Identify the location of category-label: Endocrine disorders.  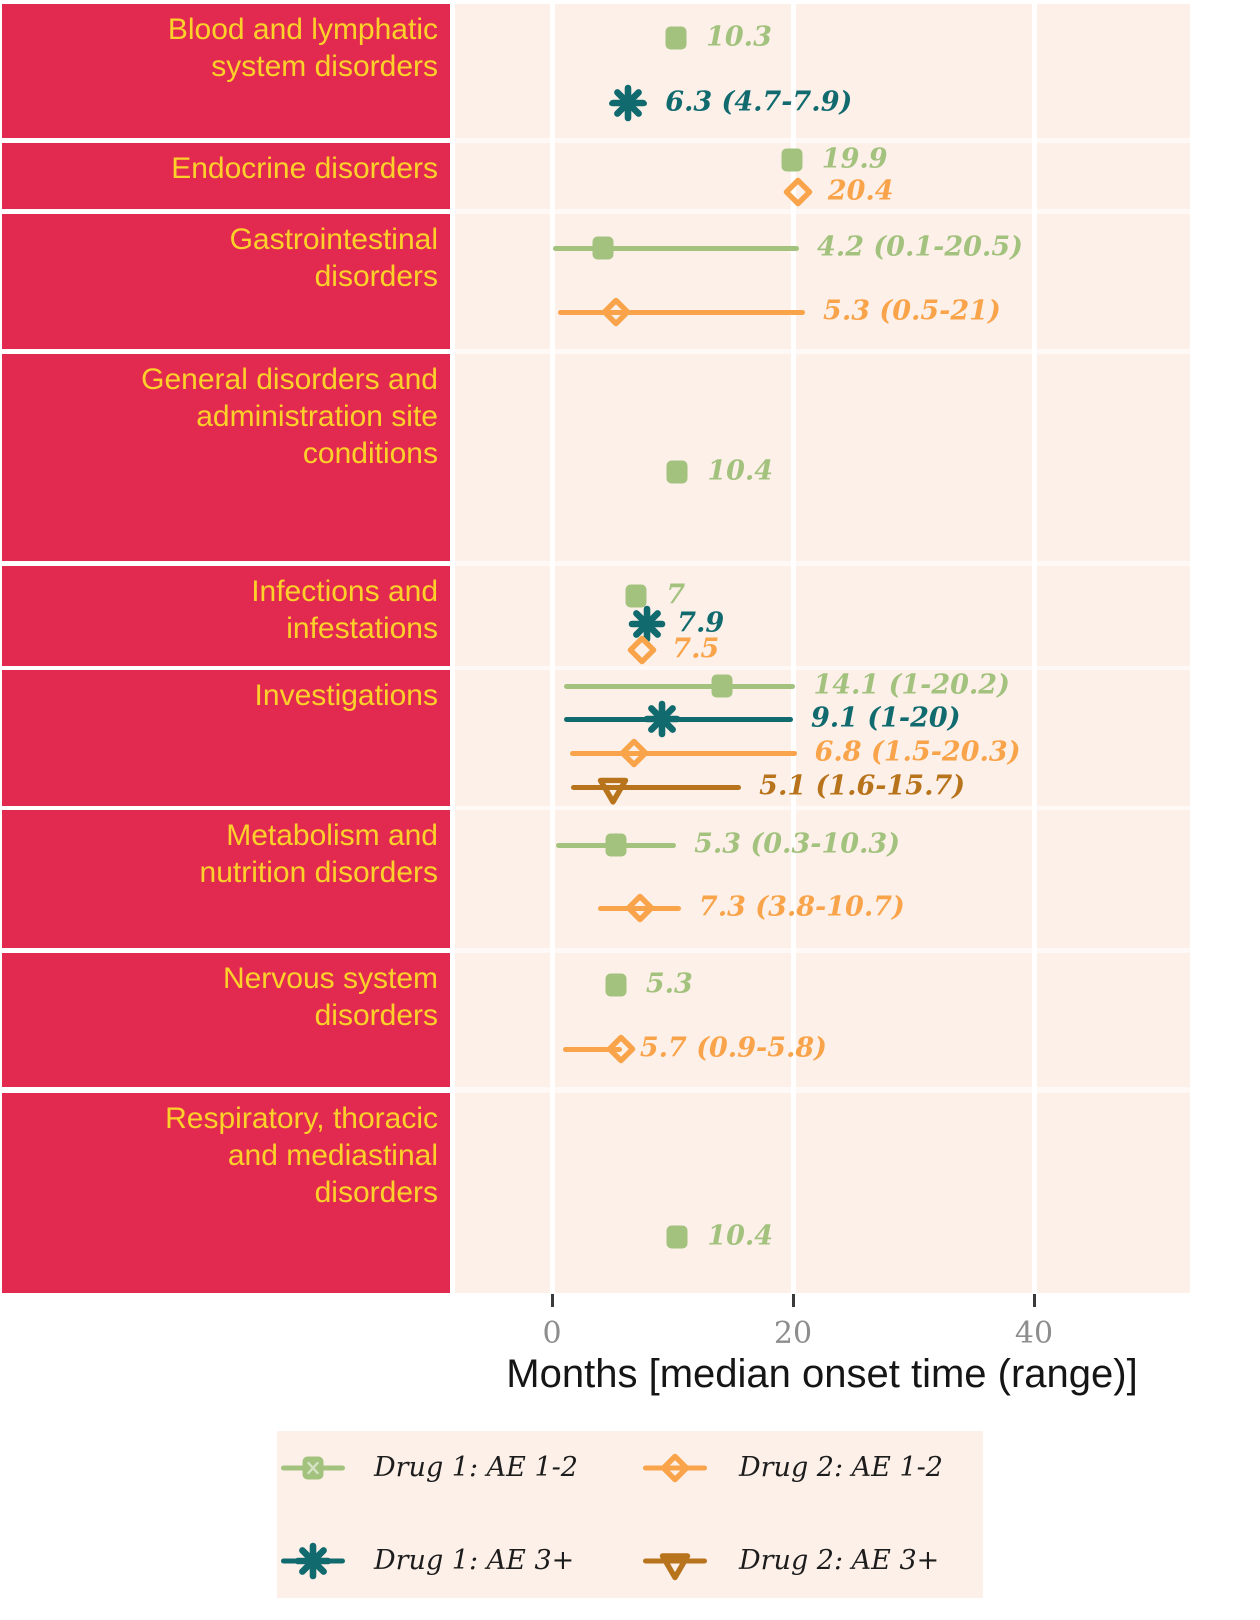
(304, 168).